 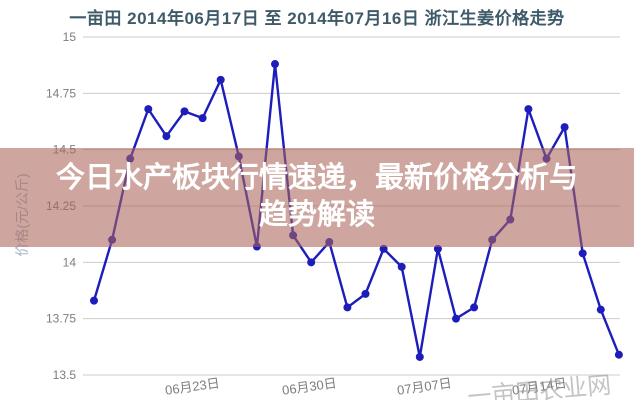 I want to click on x-tick-label: 07月07日, so click(x=424, y=386).